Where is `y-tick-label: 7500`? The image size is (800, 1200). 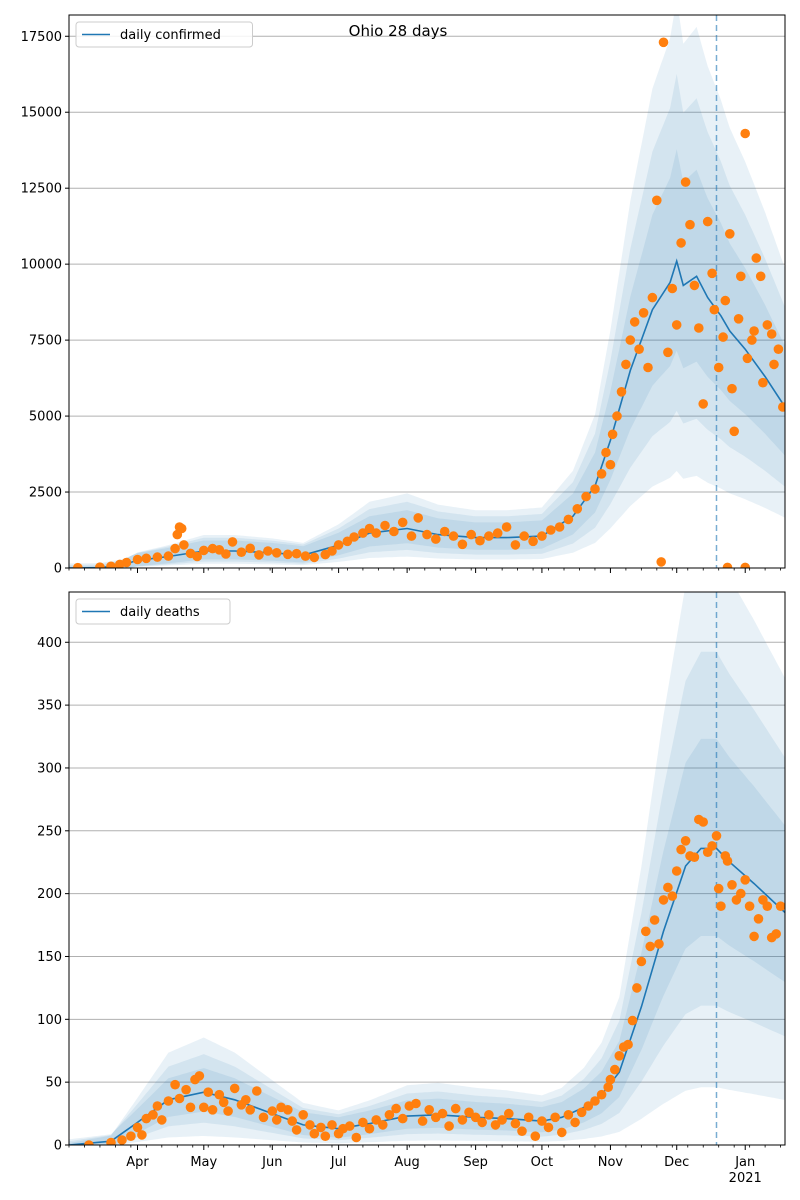 y-tick-label: 7500 is located at coordinates (45, 341).